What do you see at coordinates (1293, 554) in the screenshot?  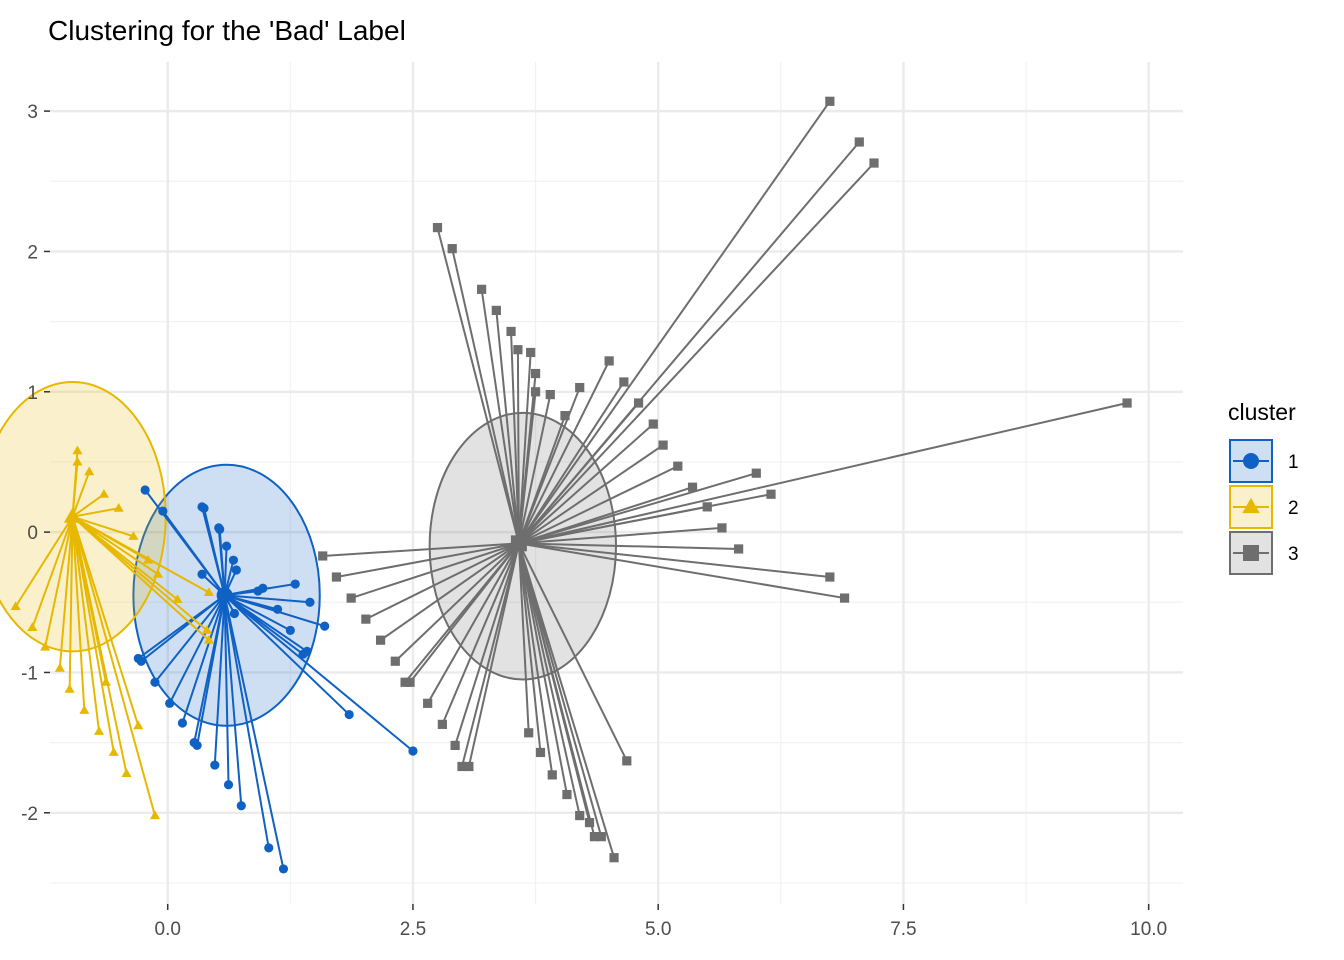 I see `legend-label-3: 3` at bounding box center [1293, 554].